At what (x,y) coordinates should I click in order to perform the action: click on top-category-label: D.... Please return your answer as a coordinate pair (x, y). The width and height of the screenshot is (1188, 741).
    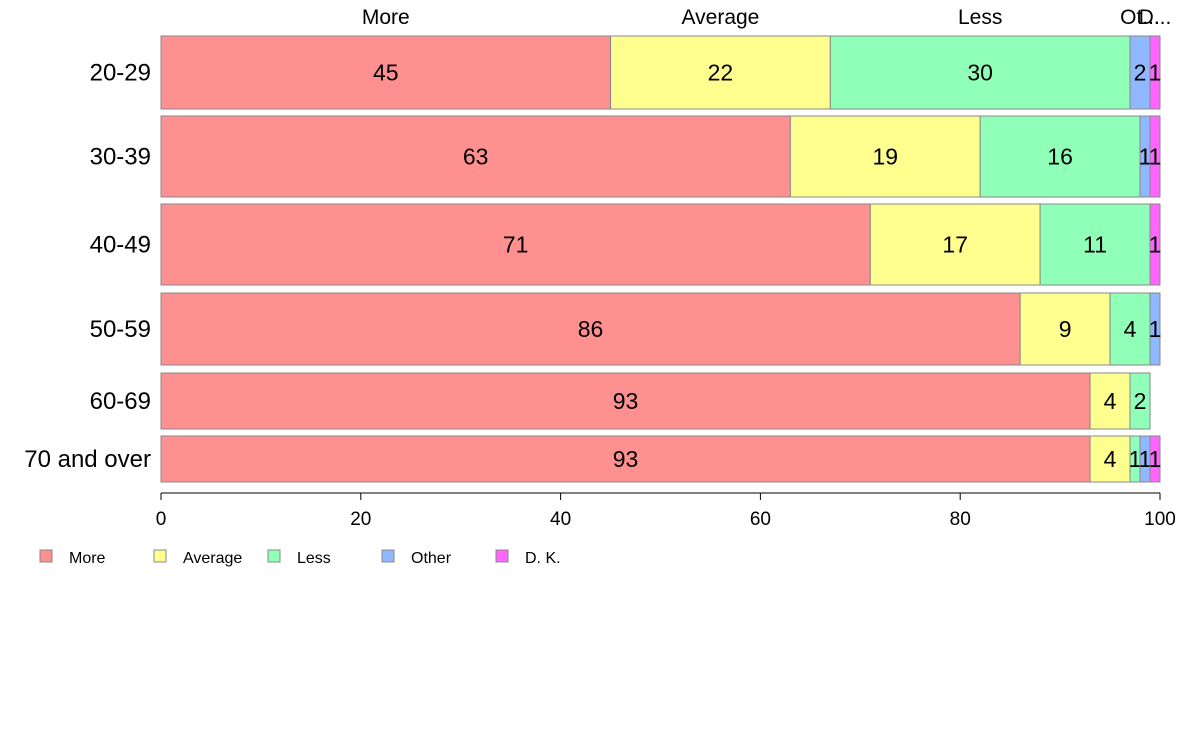
    Looking at the image, I should click on (1155, 17).